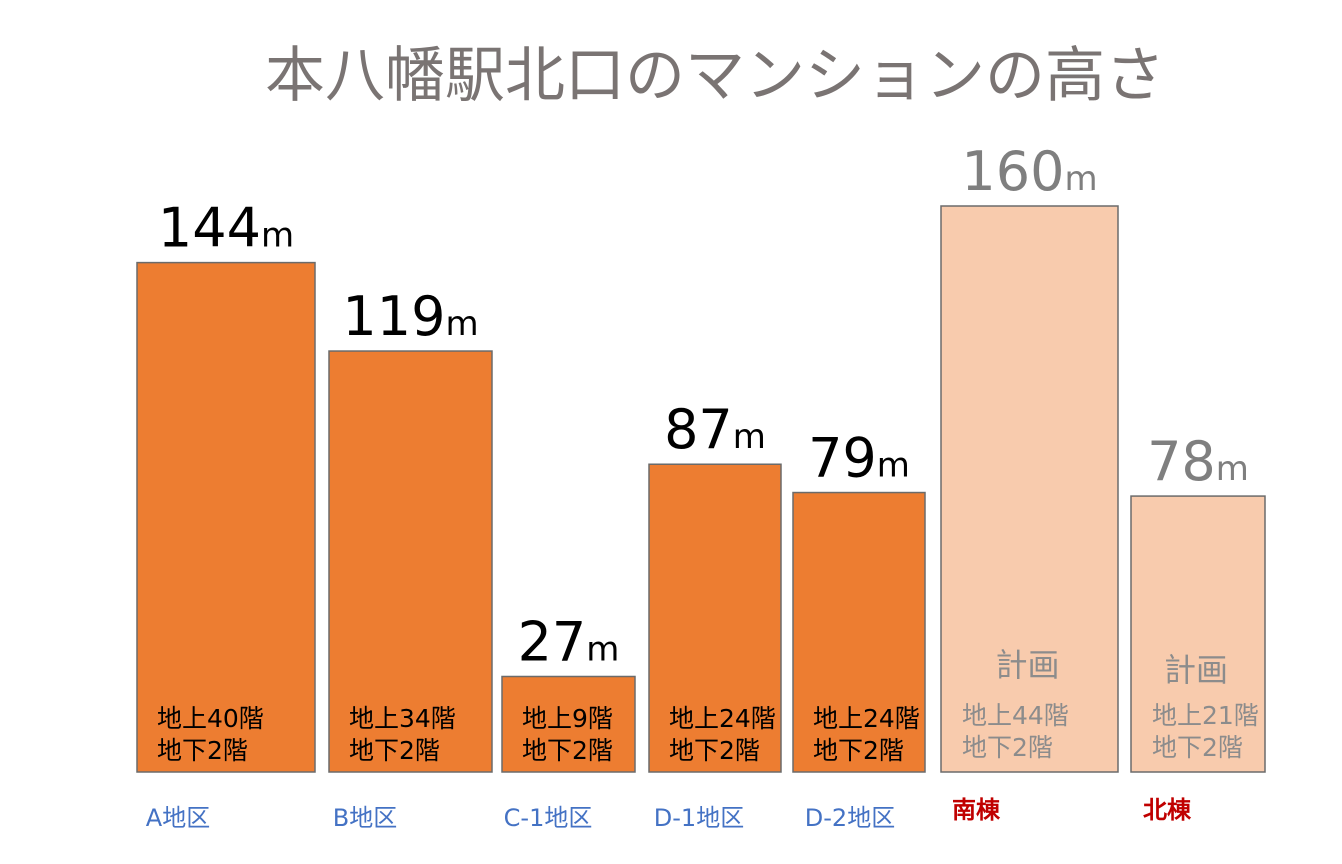  I want to click on floors-above-label: 地上9階, so click(567, 718).